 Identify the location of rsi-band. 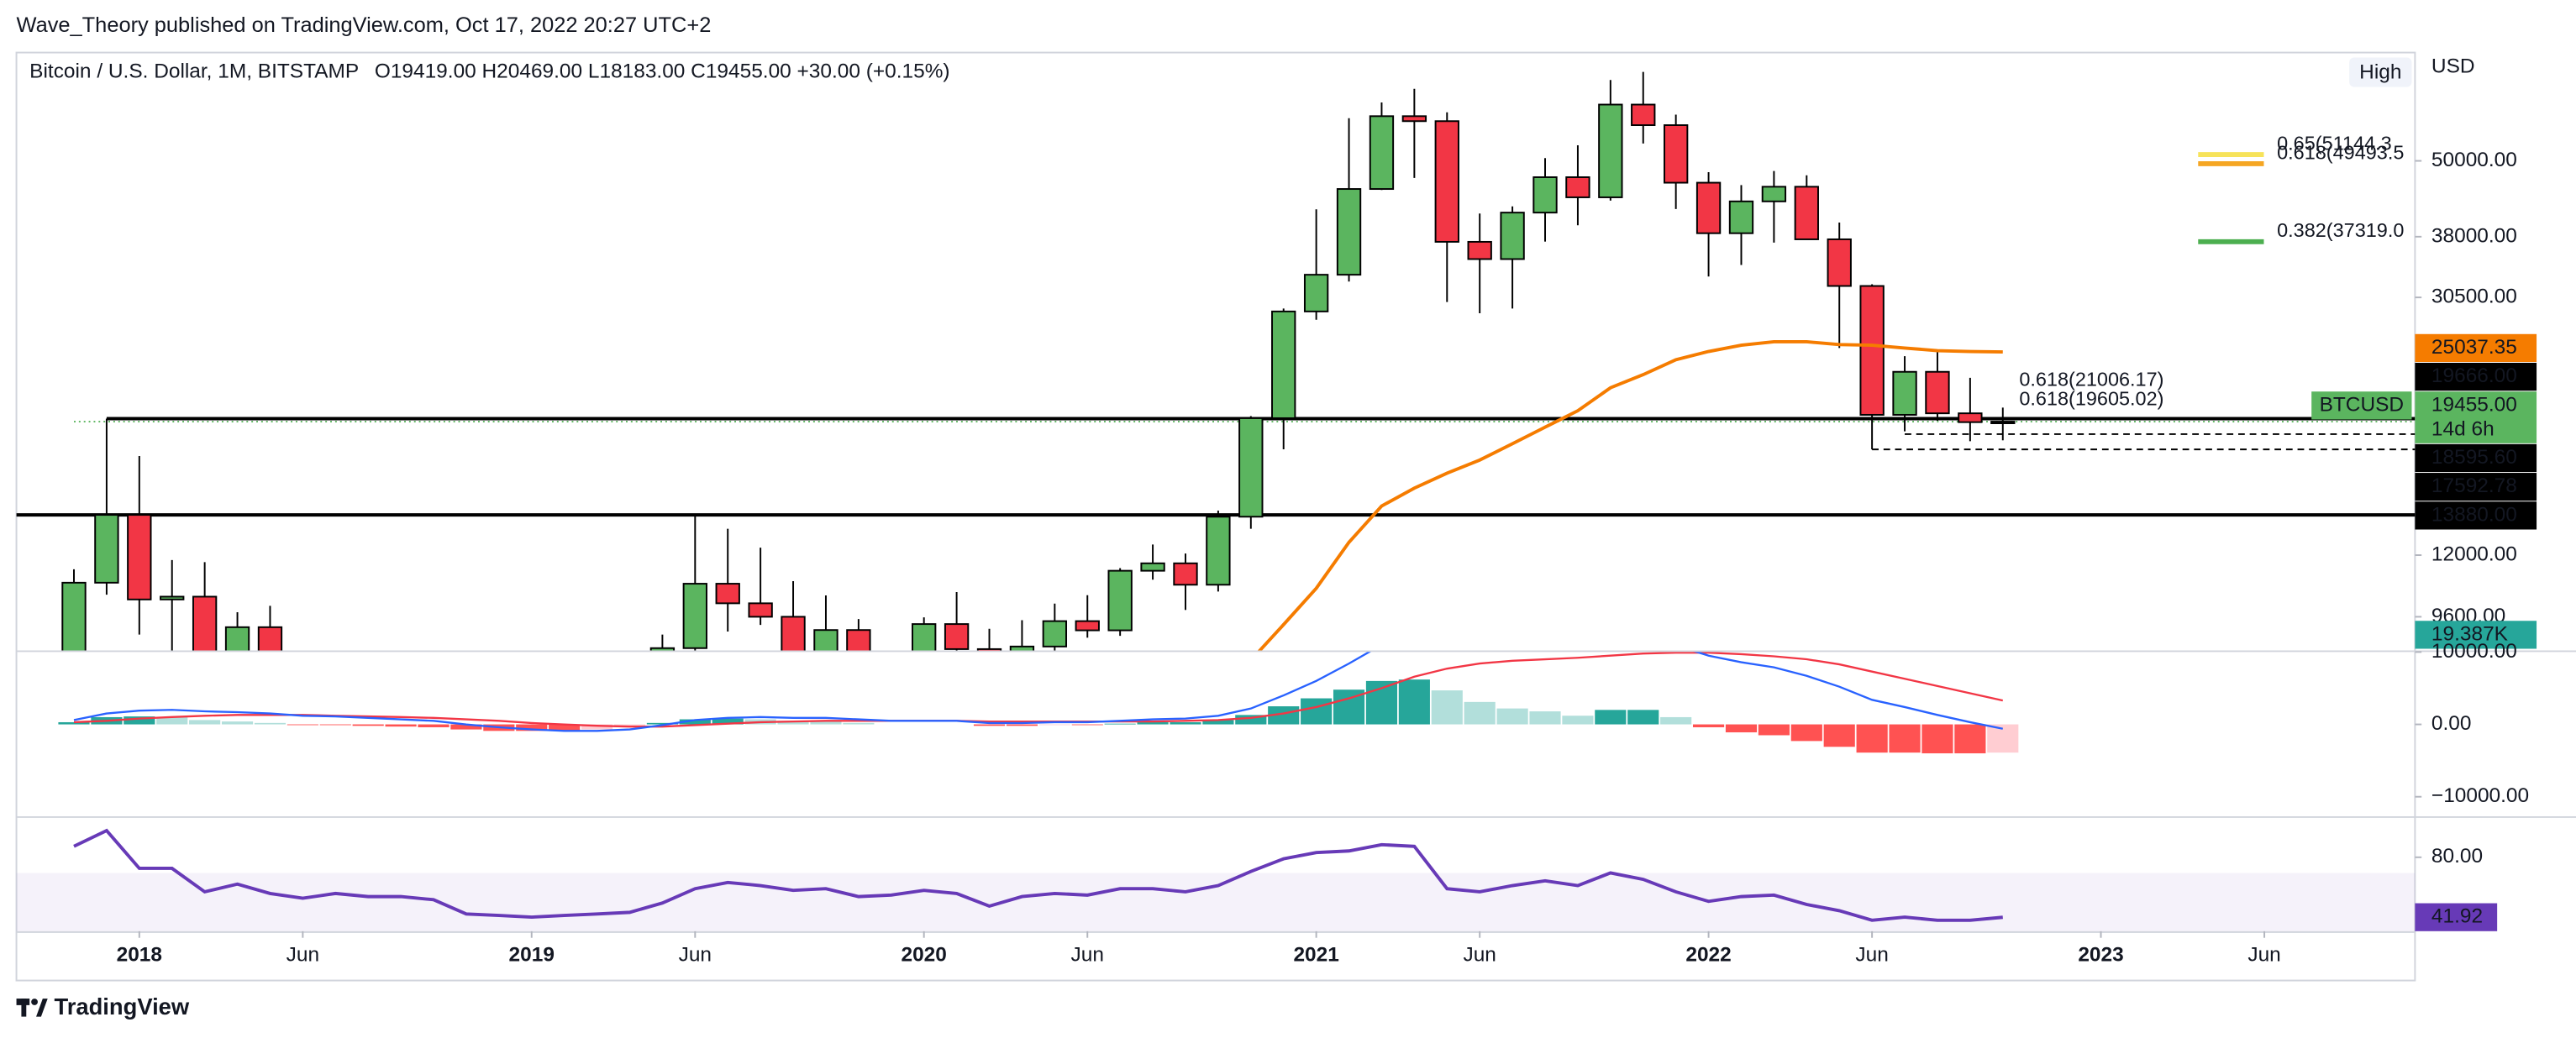
(1216, 902).